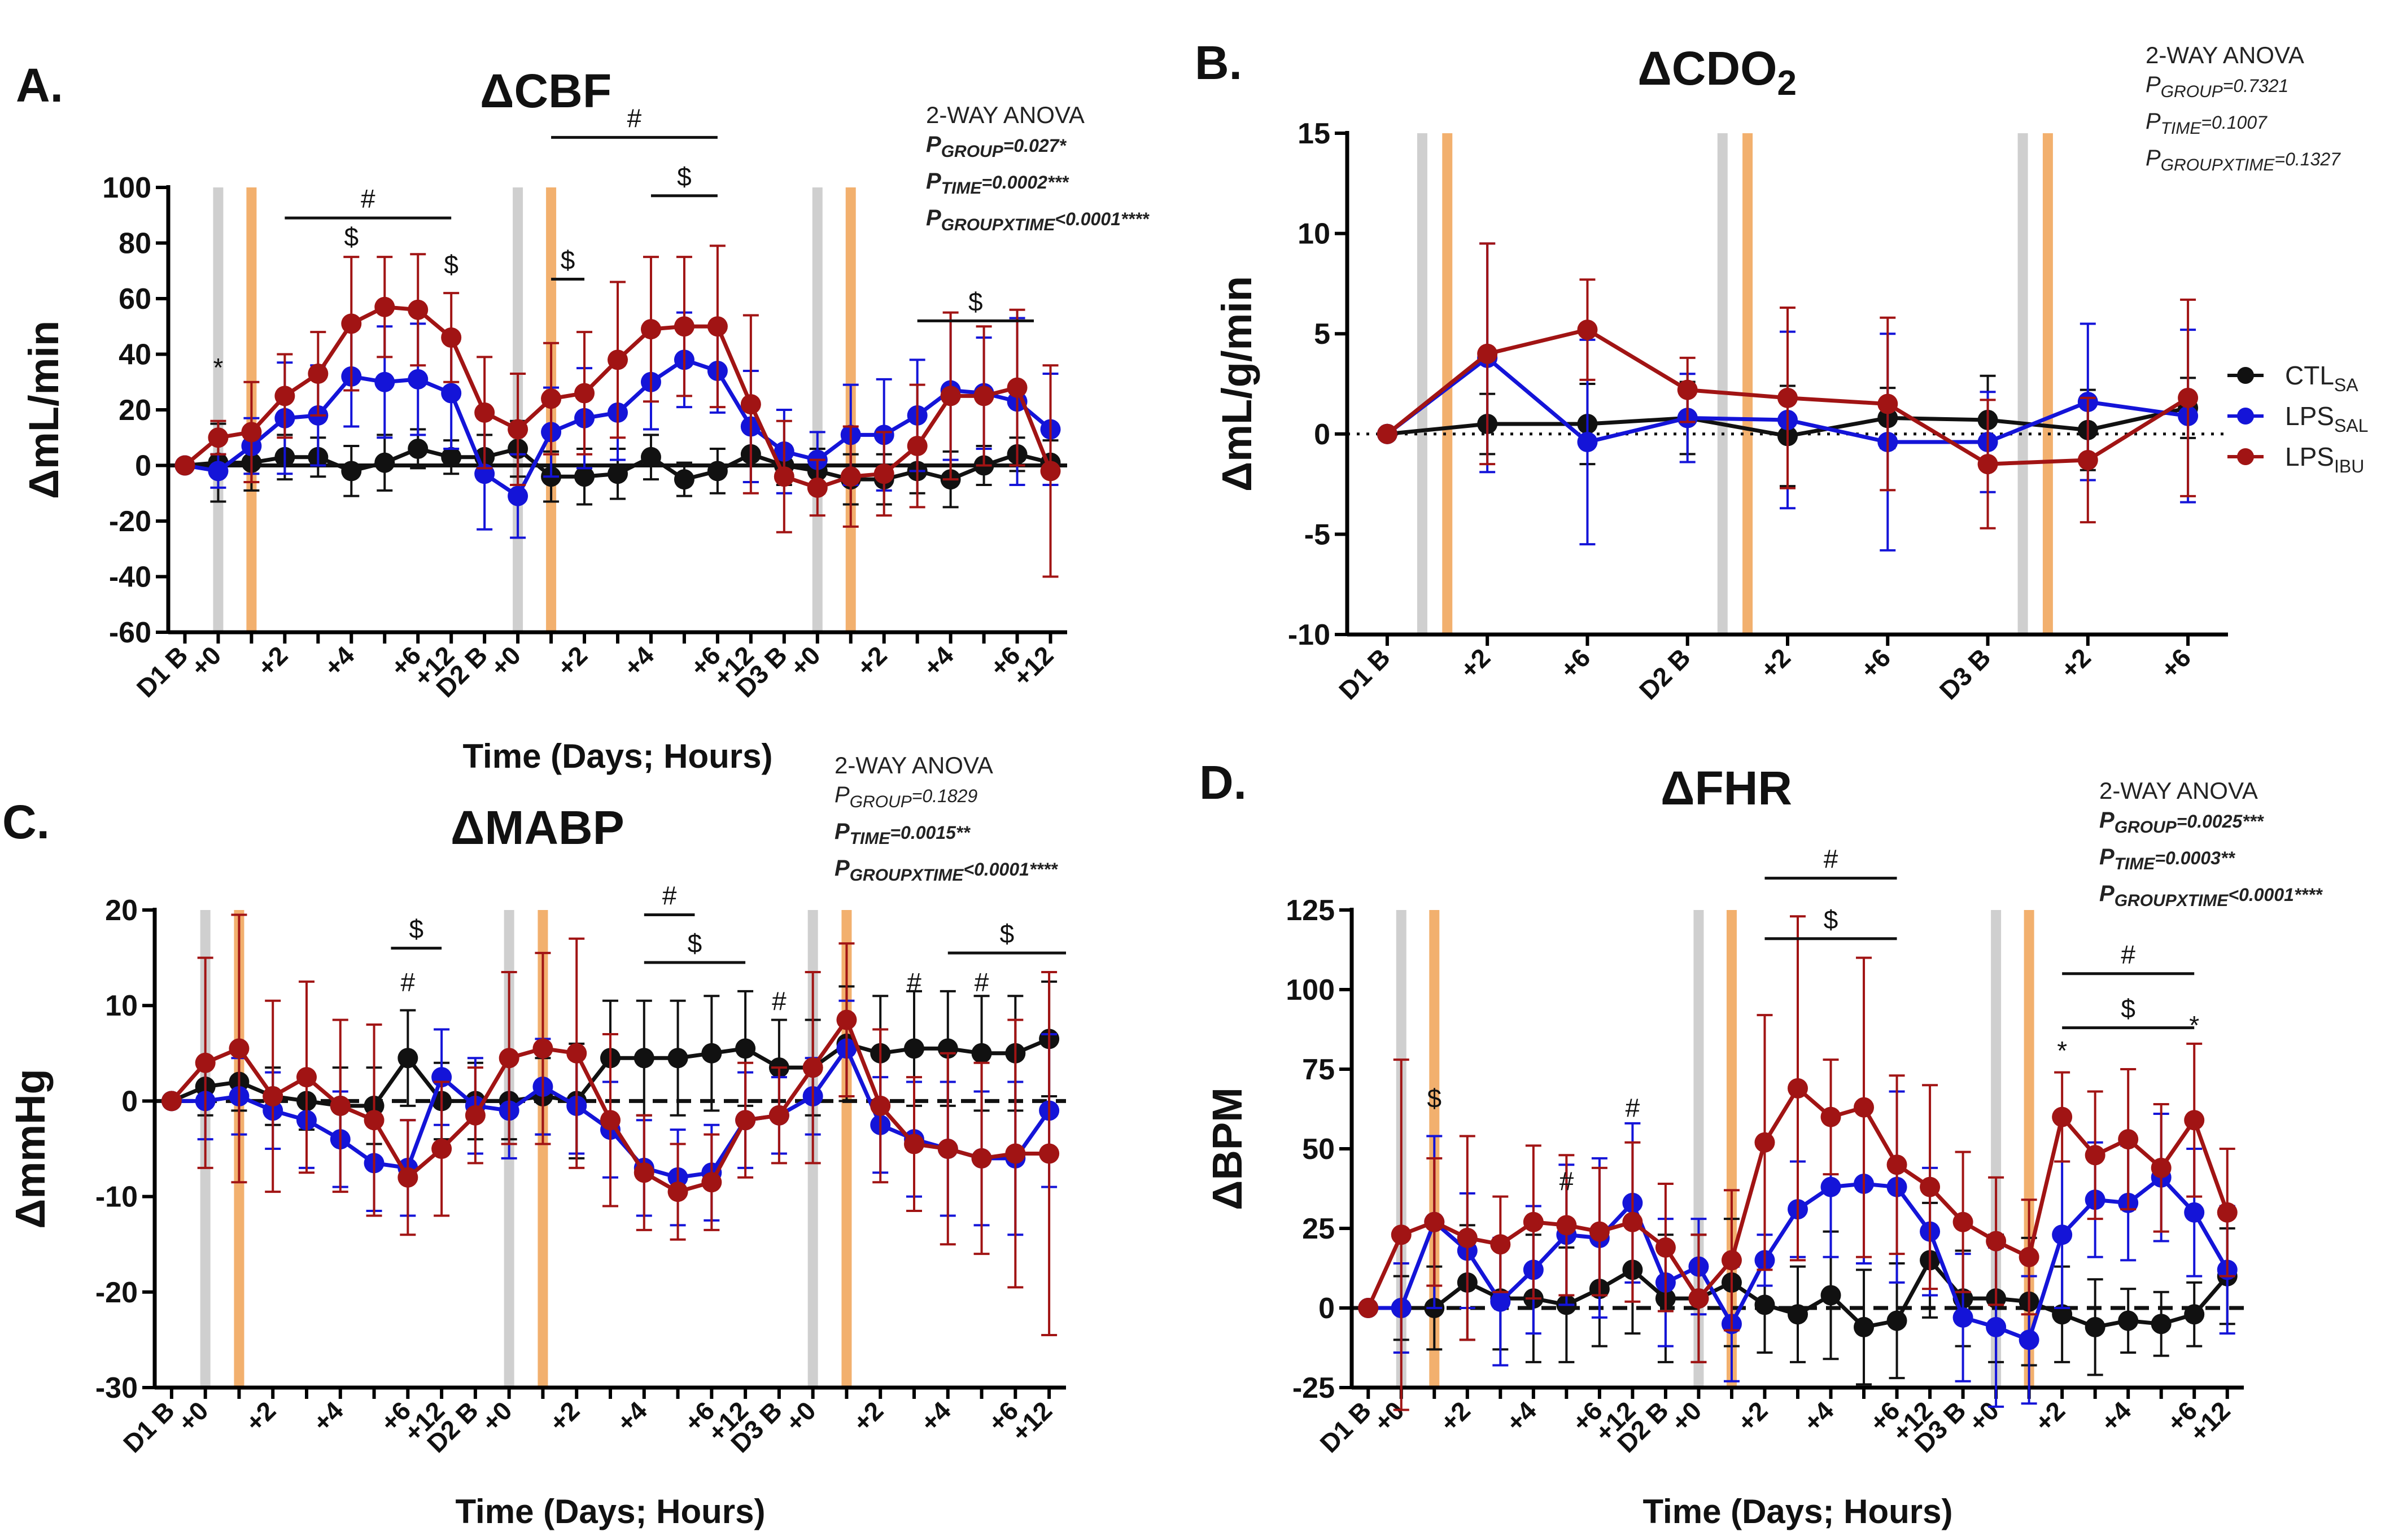 Image resolution: width=2394 pixels, height=1540 pixels. What do you see at coordinates (1322, 334) in the screenshot?
I see `y-tick-label: 5` at bounding box center [1322, 334].